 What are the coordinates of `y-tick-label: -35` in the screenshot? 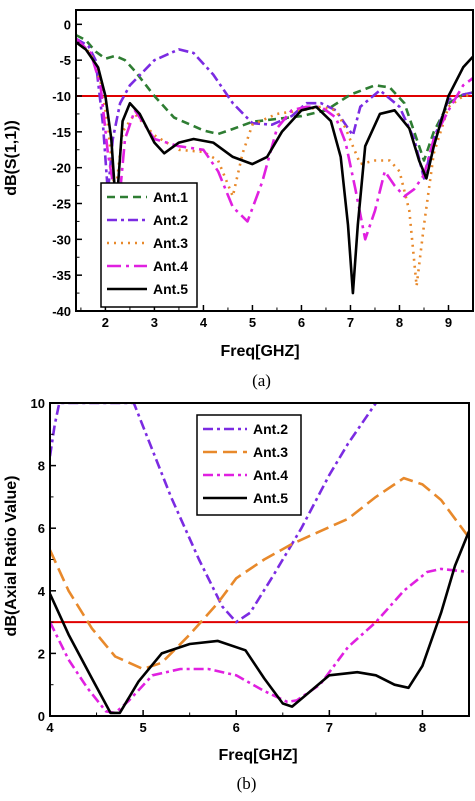 It's located at (61, 275).